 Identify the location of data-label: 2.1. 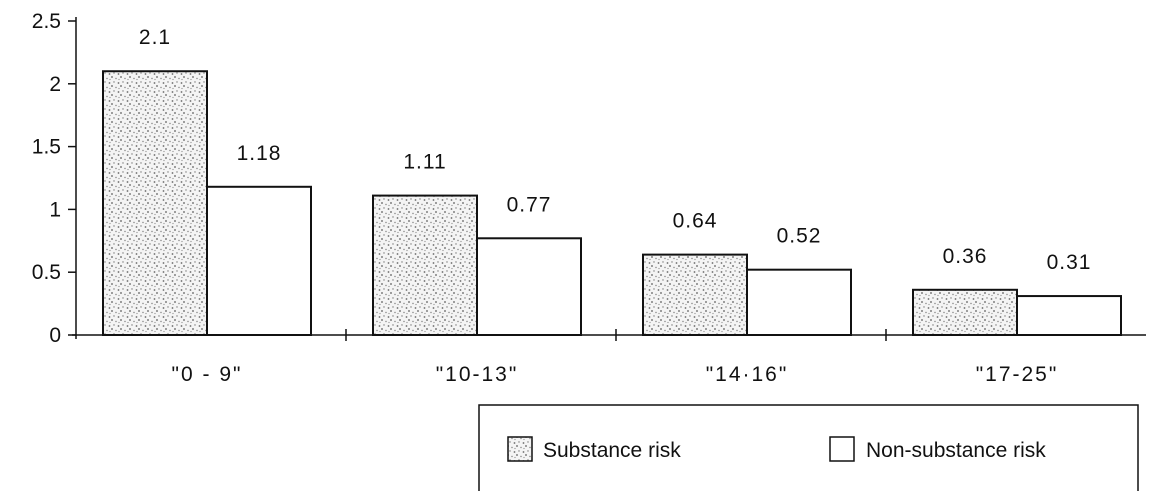
(155, 37).